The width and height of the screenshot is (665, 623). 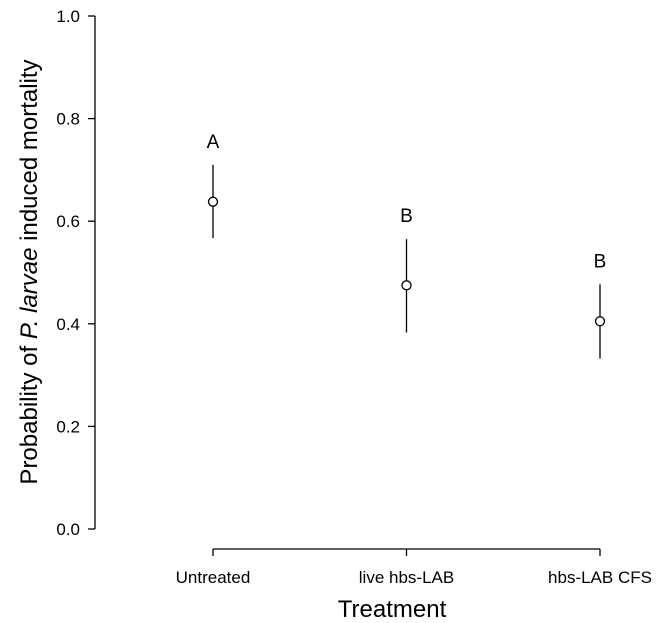 What do you see at coordinates (213, 142) in the screenshot?
I see `significance-letter: A` at bounding box center [213, 142].